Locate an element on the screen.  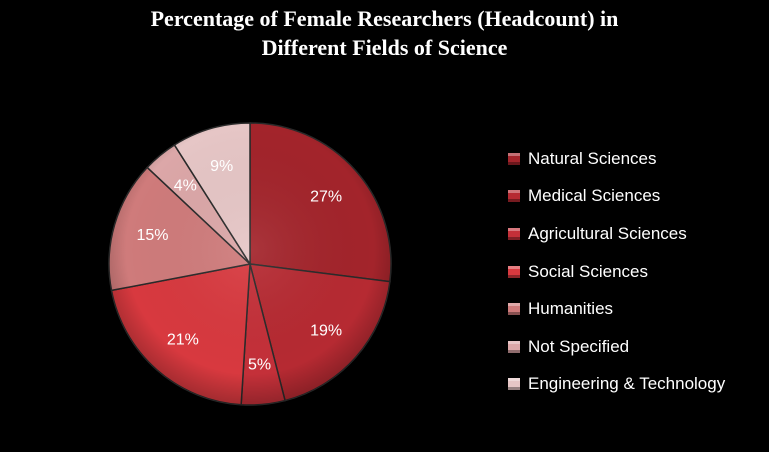
slice-label-agricultural-sciences: 5% is located at coordinates (259, 365).